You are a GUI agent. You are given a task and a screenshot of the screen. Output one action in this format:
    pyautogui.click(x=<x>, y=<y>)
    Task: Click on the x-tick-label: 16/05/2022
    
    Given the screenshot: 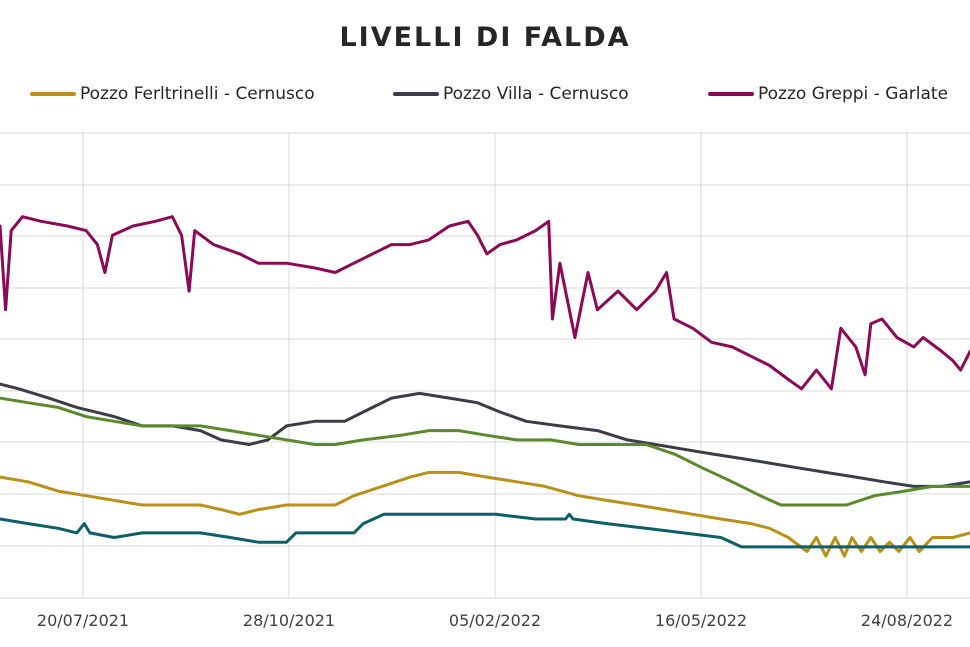 What is the action you would take?
    pyautogui.click(x=701, y=620)
    